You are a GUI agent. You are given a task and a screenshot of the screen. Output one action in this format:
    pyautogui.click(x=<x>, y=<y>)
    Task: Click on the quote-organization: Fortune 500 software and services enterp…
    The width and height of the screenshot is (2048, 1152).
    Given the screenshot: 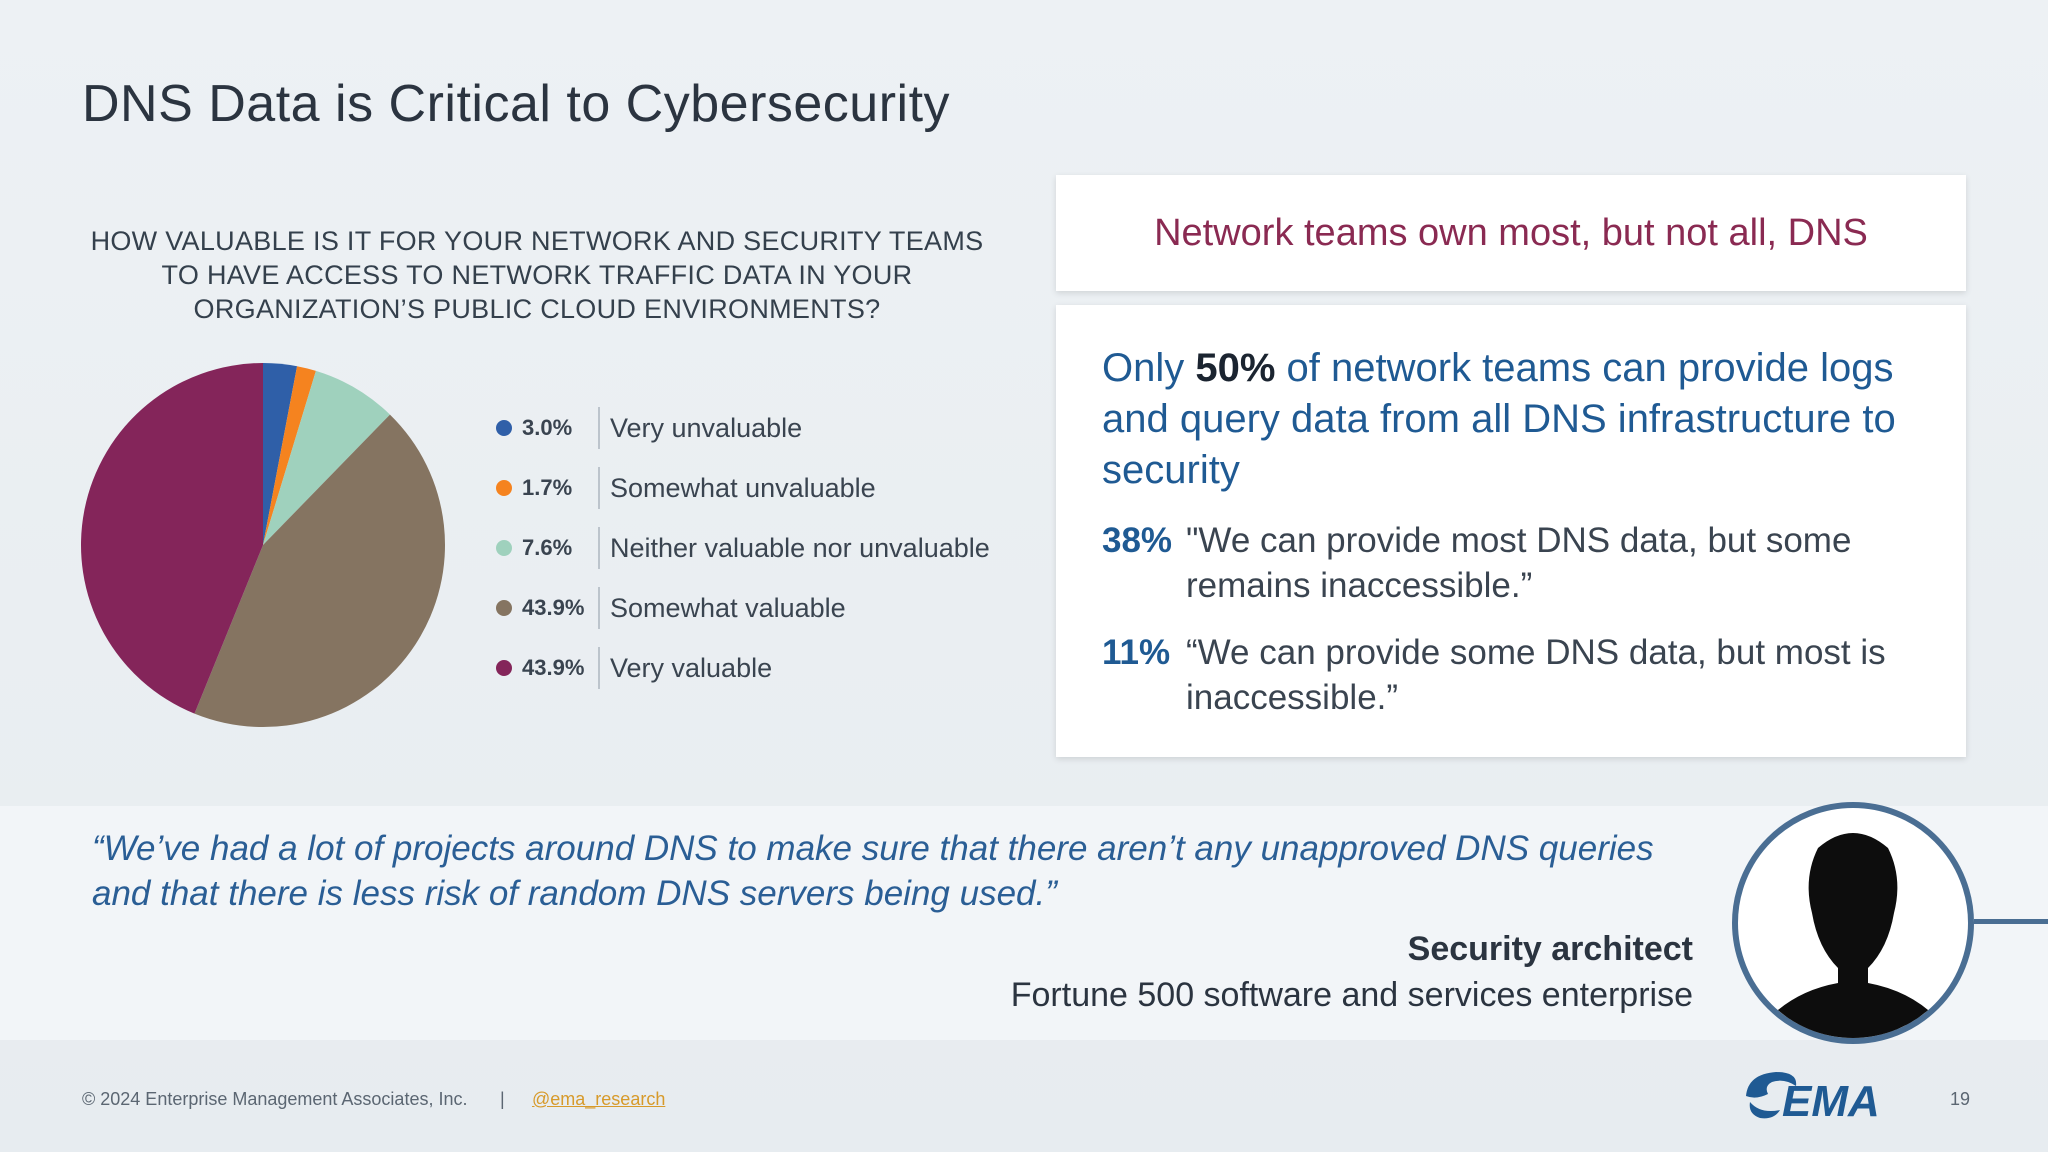 What is the action you would take?
    pyautogui.click(x=1351, y=995)
    